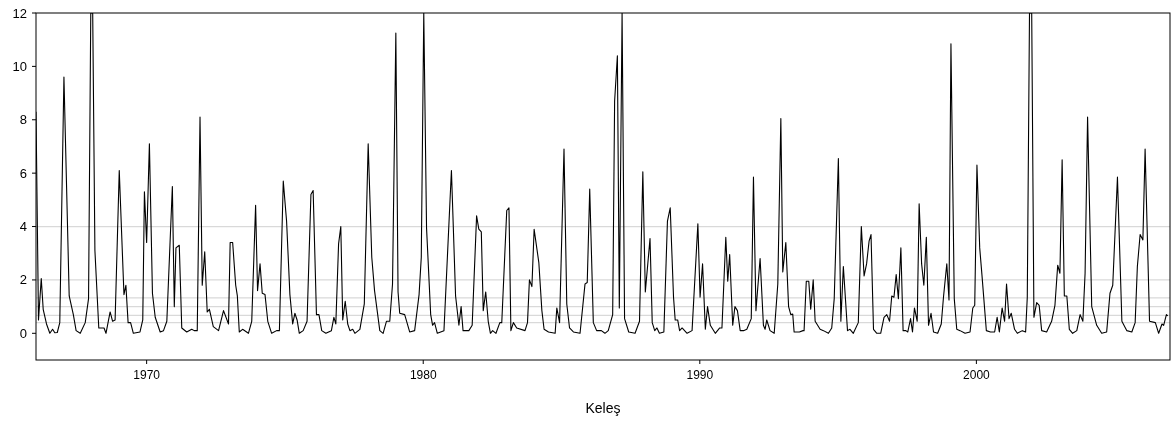 The width and height of the screenshot is (1171, 422). I want to click on x-axis-title: Keleş, so click(603, 408).